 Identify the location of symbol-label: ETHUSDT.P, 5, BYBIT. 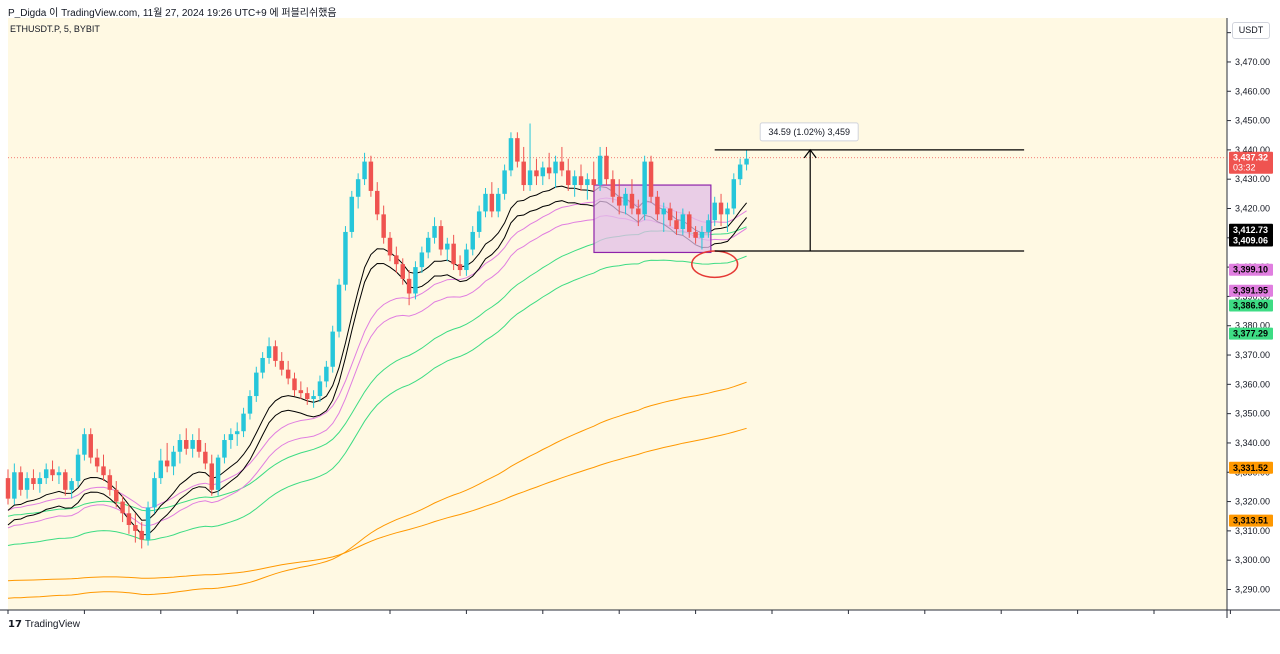
(55, 29).